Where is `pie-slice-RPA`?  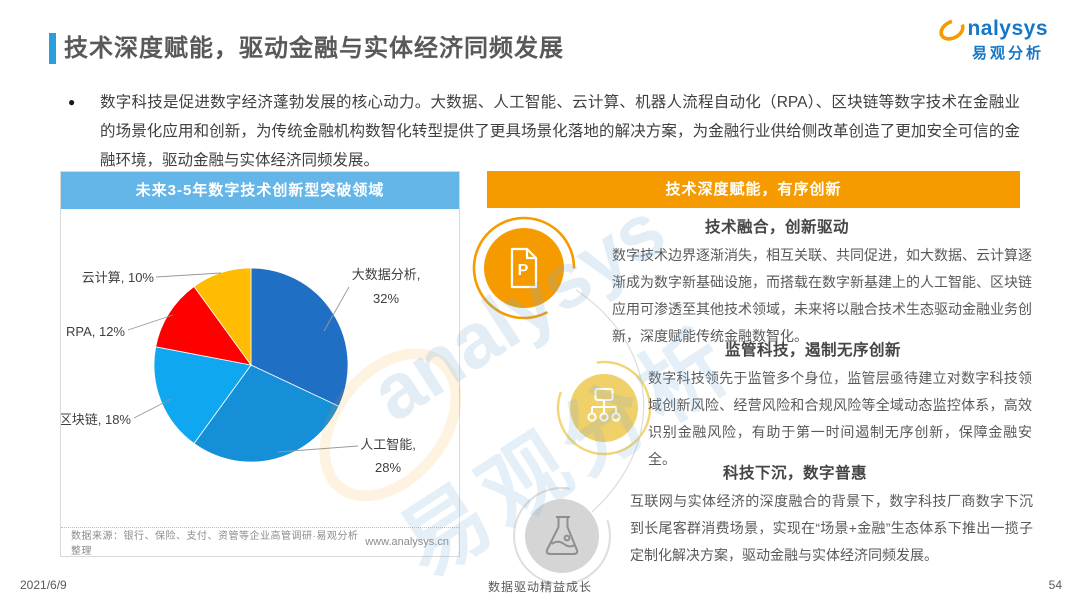 pie-slice-RPA is located at coordinates (203, 325).